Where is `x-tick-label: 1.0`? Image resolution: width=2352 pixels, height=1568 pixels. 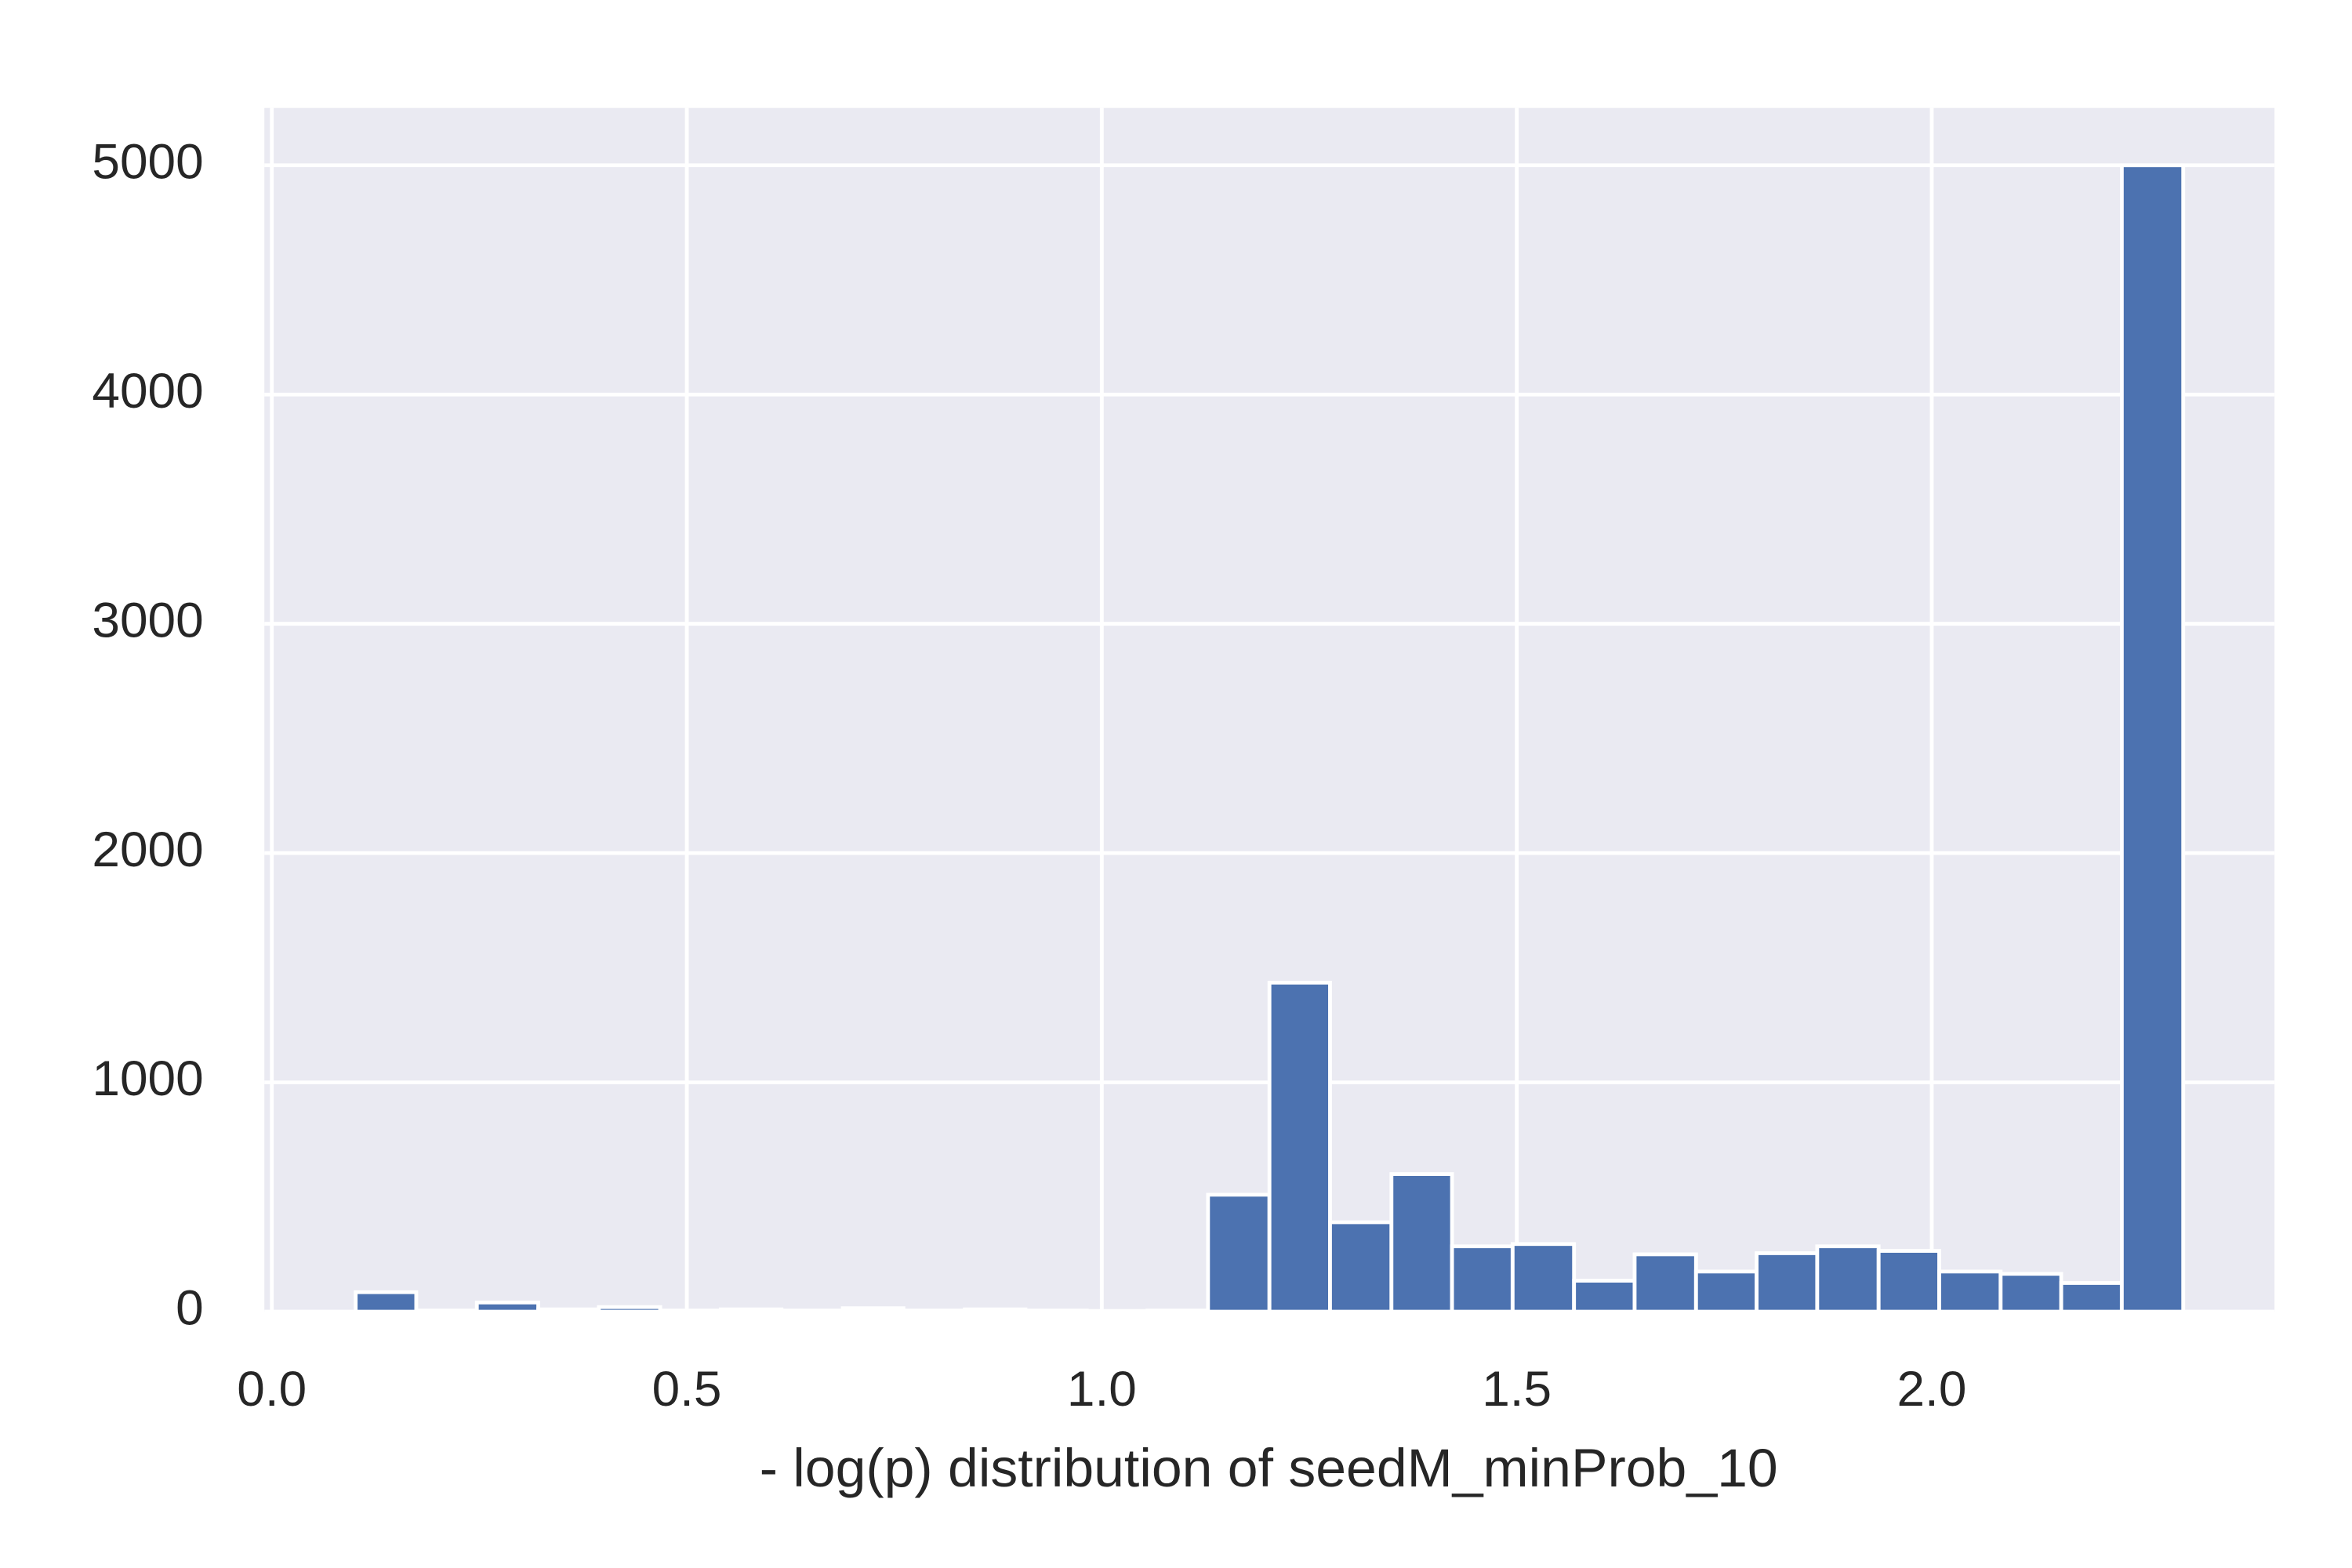
x-tick-label: 1.0 is located at coordinates (1102, 1389).